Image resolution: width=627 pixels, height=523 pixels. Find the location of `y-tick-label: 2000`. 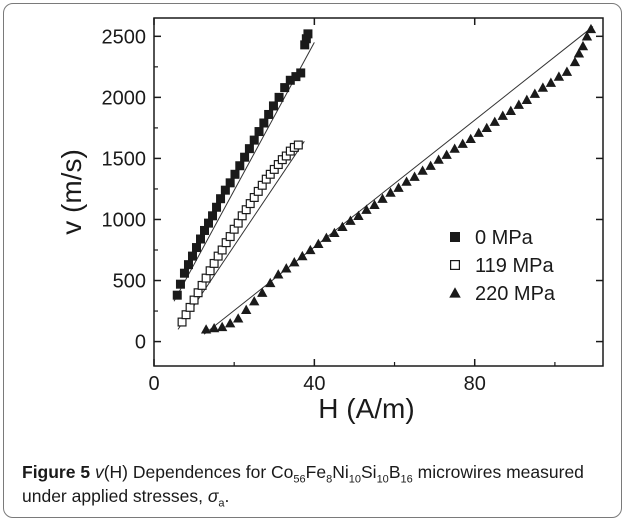

y-tick-label: 2000 is located at coordinates (124, 98).